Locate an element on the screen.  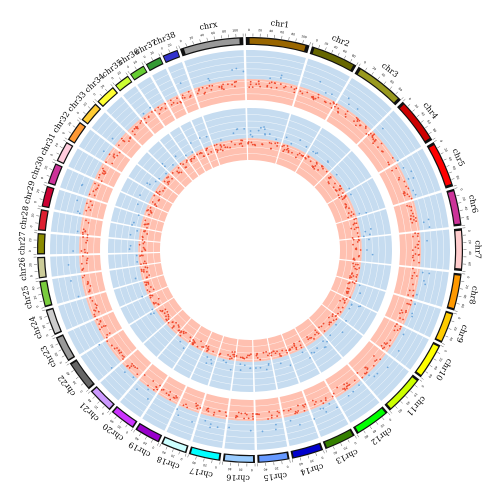
tick-label: 40 is located at coordinates (90, 401).